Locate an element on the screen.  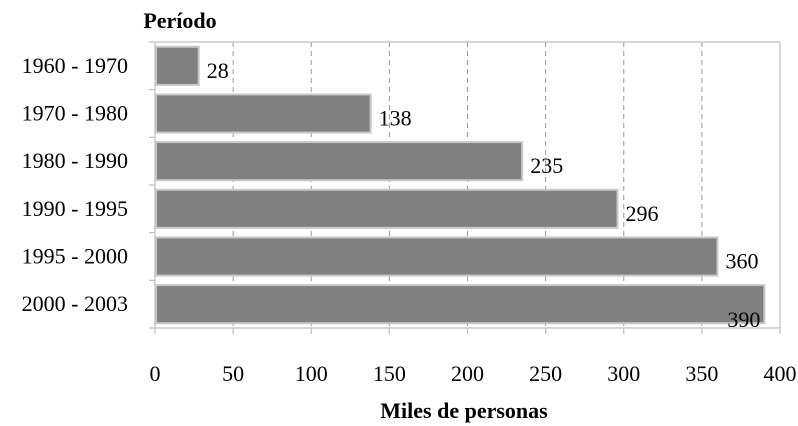
x-tick-label-400: 400 is located at coordinates (780, 373).